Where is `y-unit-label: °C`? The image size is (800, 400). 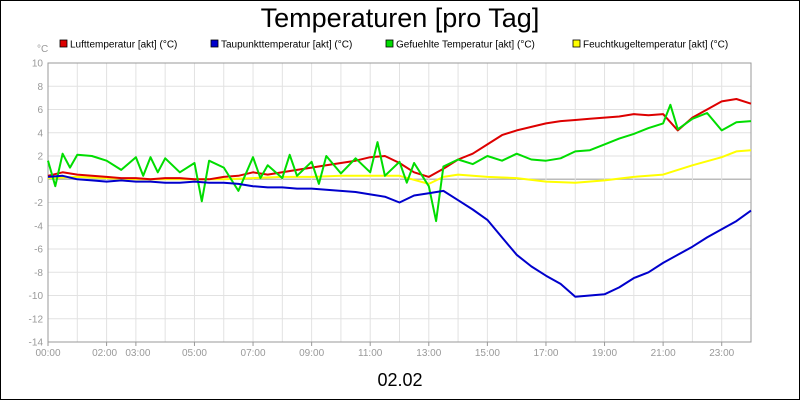
y-unit-label: °C is located at coordinates (42, 49).